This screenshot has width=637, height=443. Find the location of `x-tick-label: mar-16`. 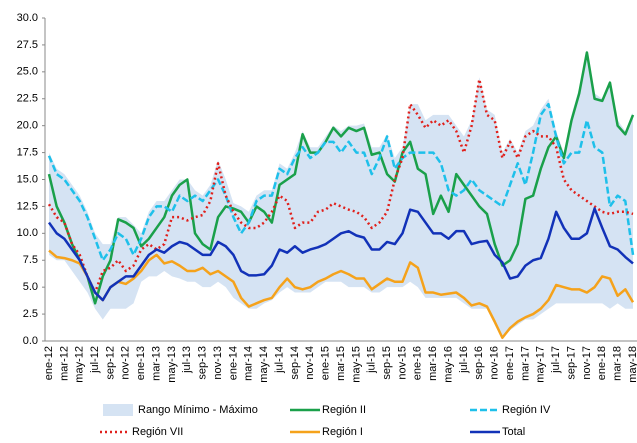

x-tick-label: mar-16 is located at coordinates (433, 363).